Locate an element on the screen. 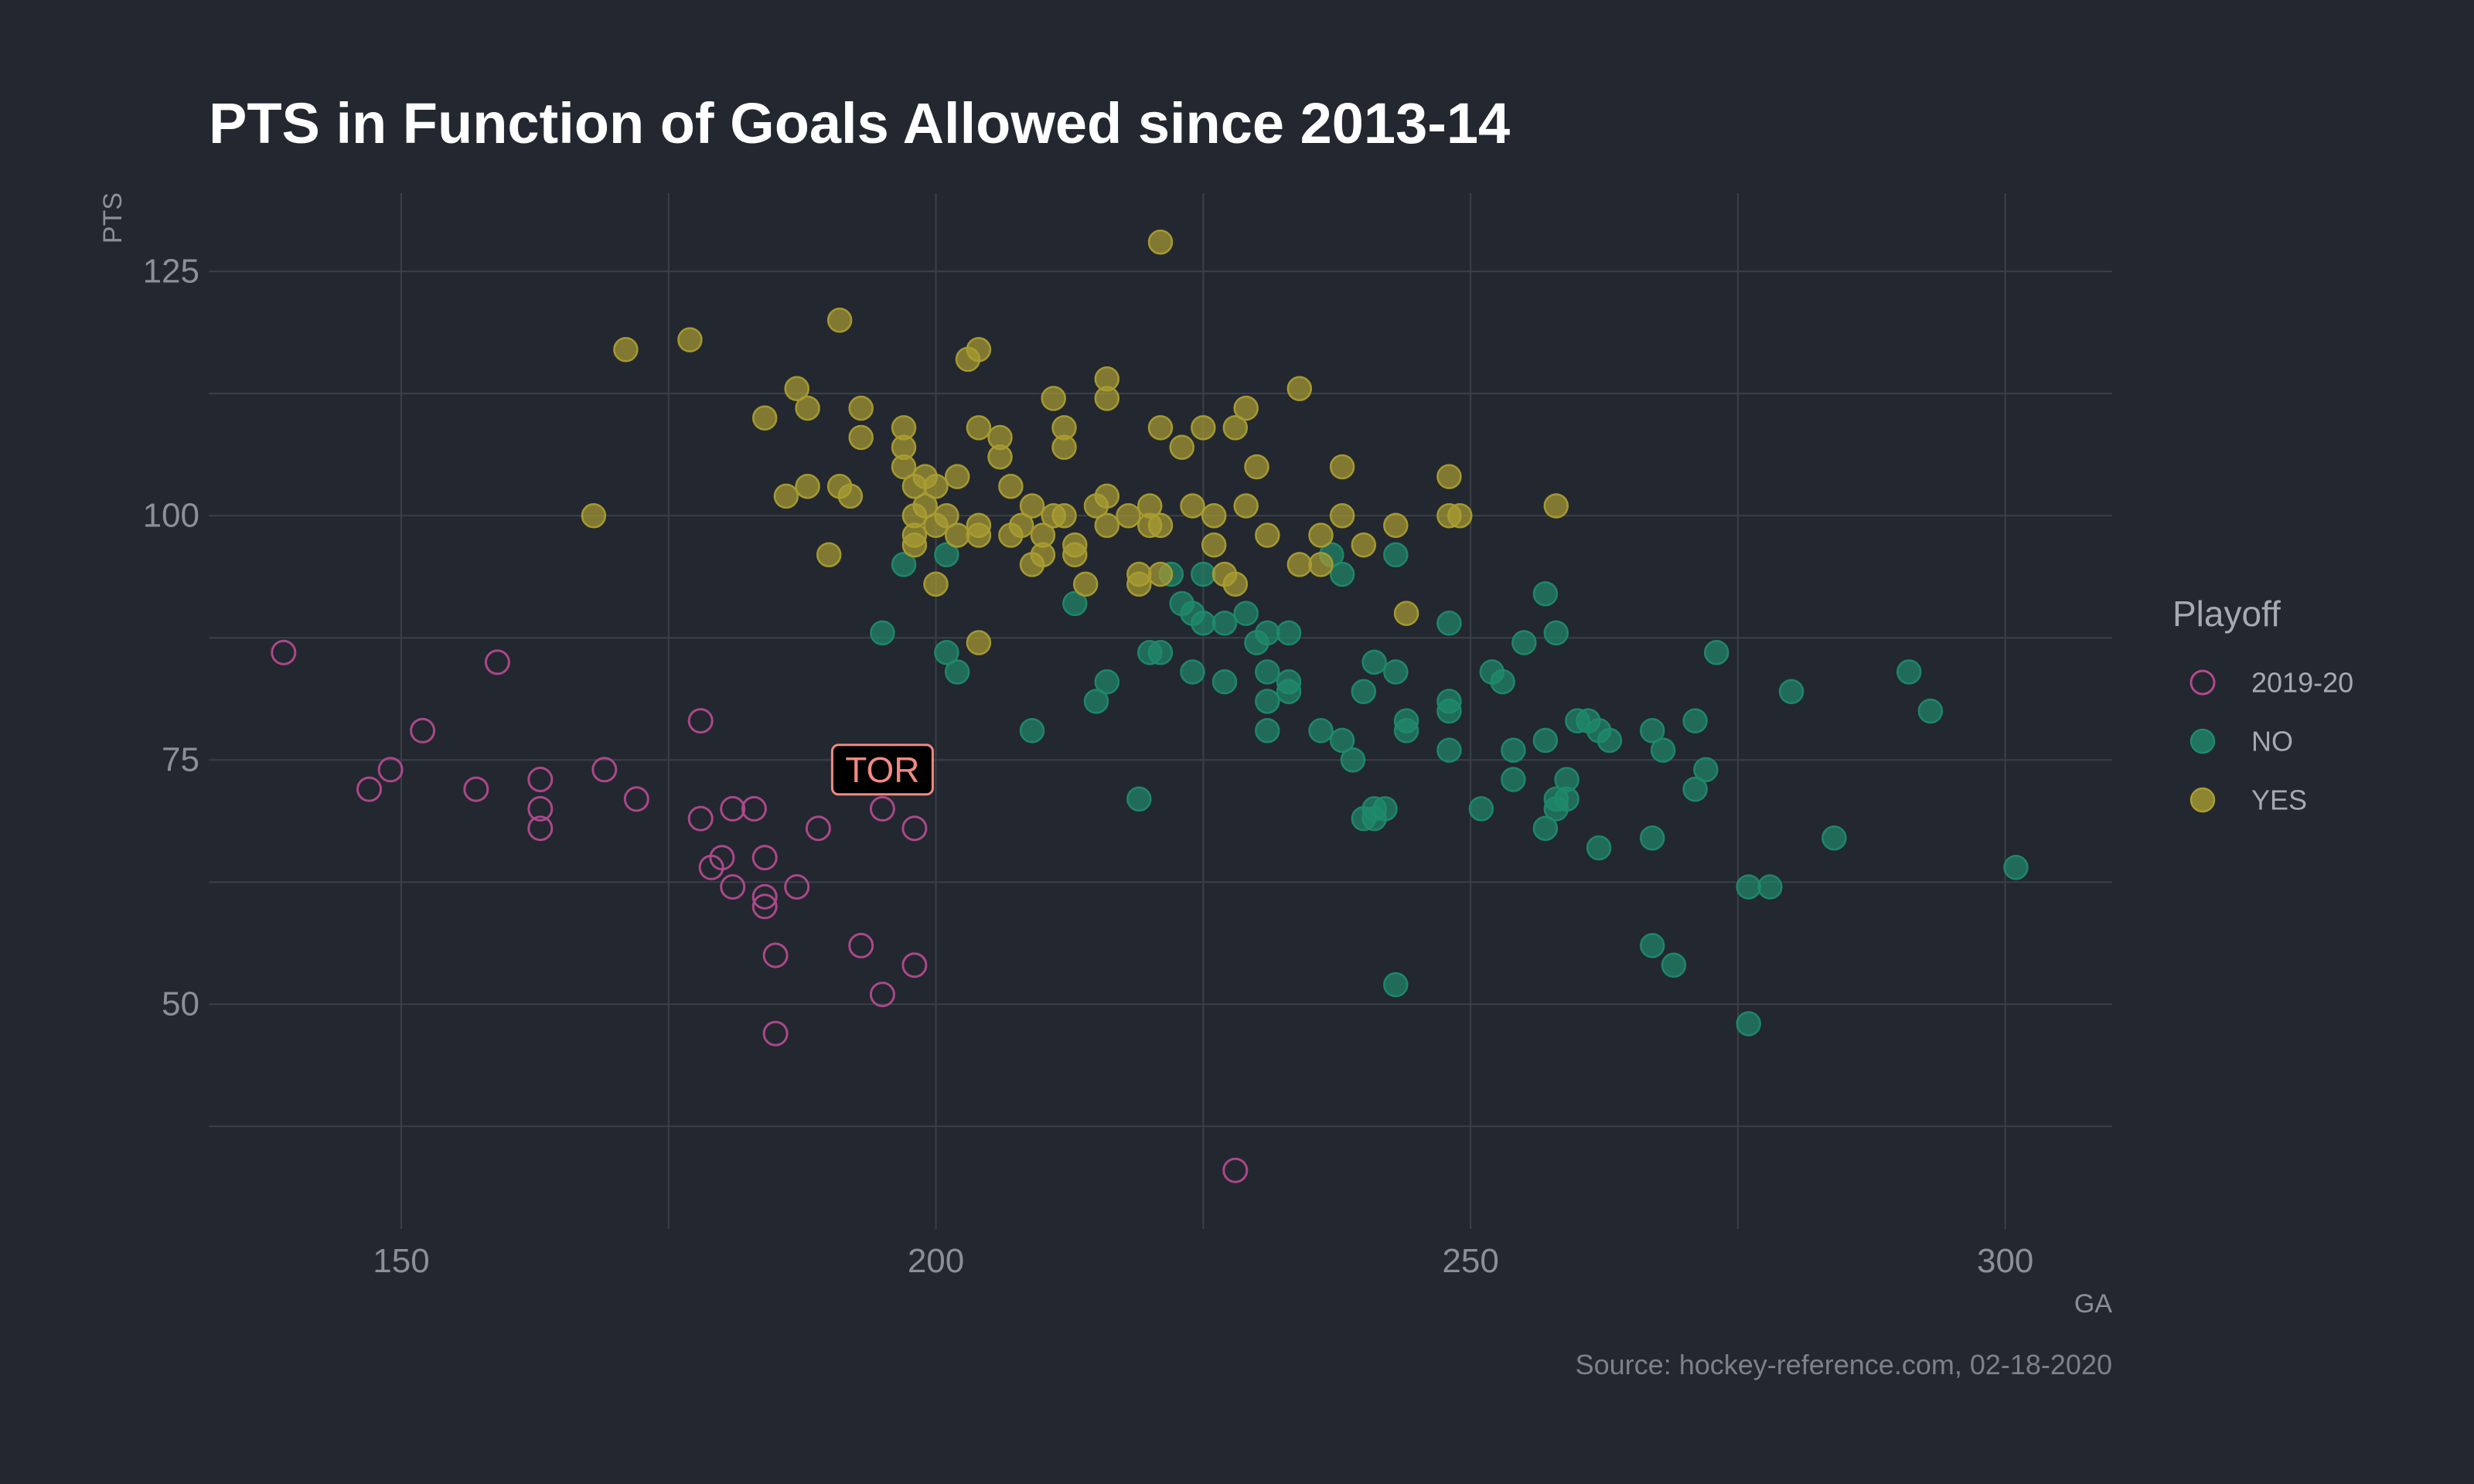  x-tick-label: 150 is located at coordinates (401, 1261).